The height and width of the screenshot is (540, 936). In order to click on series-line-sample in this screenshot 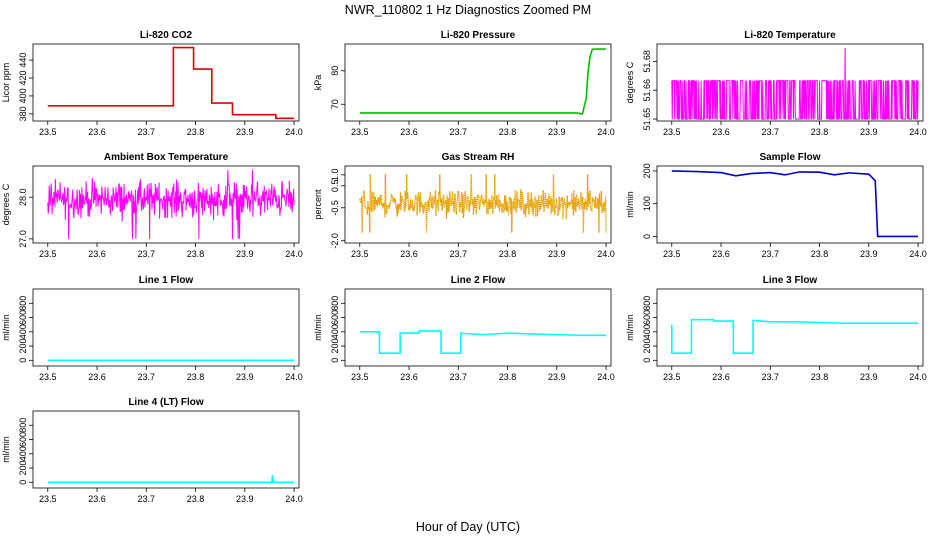, I will do `click(795, 204)`.